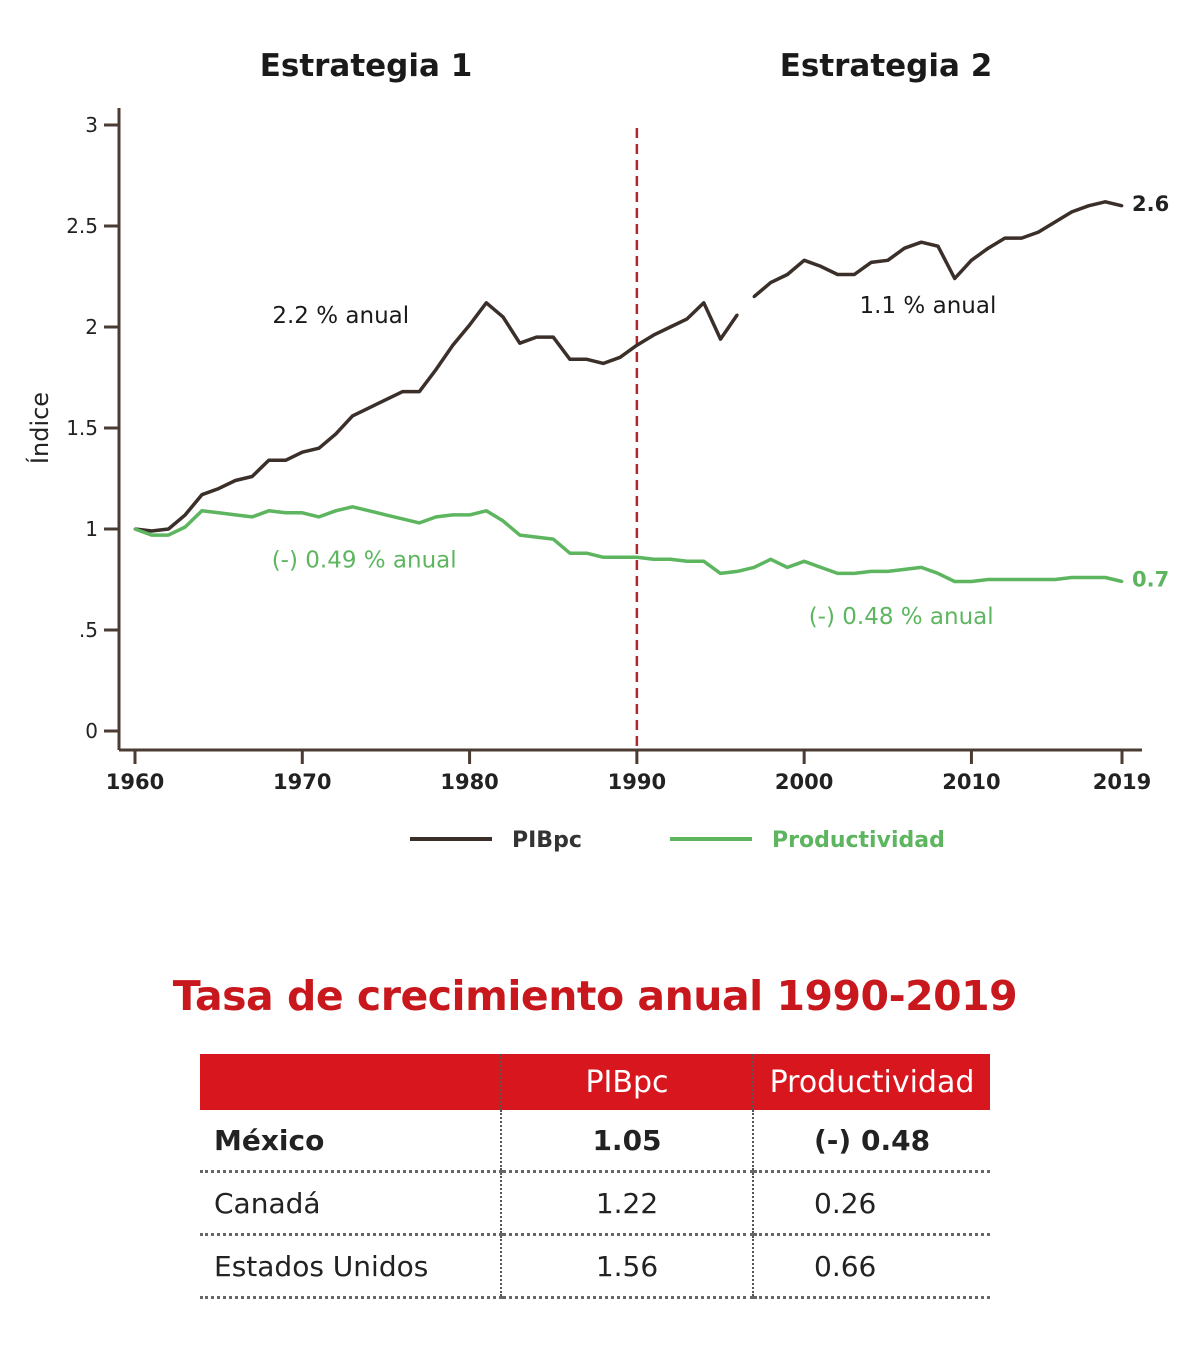  I want to click on x-tick-label: 1970, so click(302, 782).